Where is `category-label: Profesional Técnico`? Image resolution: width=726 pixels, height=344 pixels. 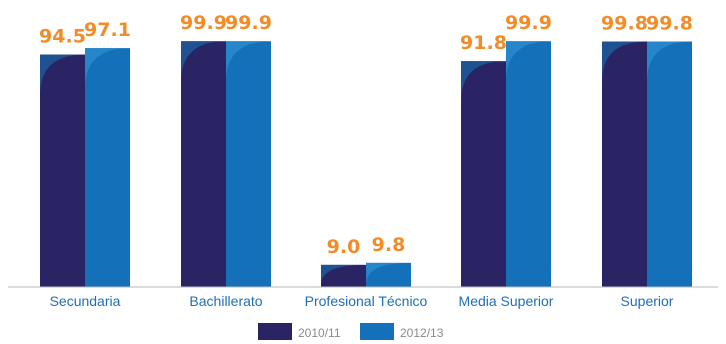
category-label: Profesional Técnico is located at coordinates (366, 301).